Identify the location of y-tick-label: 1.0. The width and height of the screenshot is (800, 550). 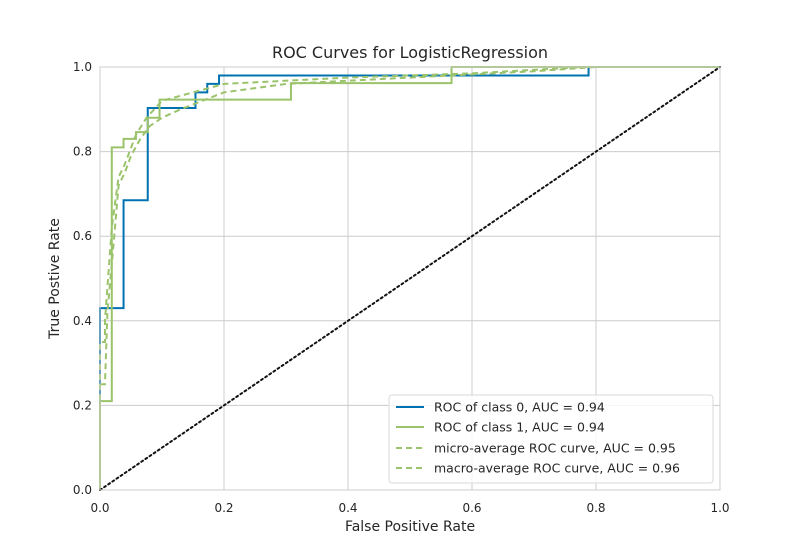
(82, 67).